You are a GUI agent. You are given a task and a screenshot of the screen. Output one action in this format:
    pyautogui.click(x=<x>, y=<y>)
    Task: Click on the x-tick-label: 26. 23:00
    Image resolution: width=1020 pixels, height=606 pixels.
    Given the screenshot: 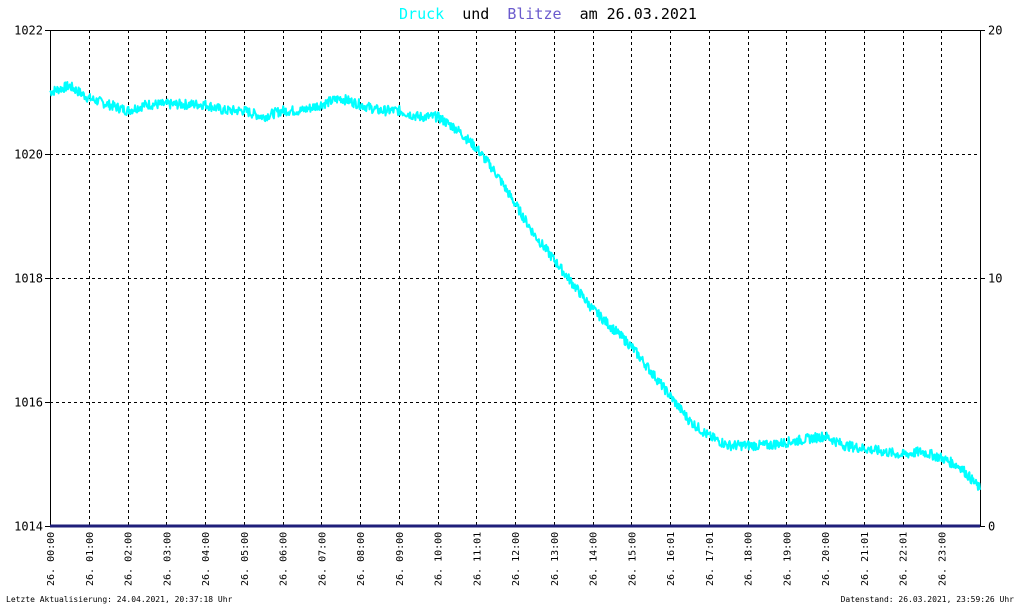 What is the action you would take?
    pyautogui.click(x=942, y=559)
    